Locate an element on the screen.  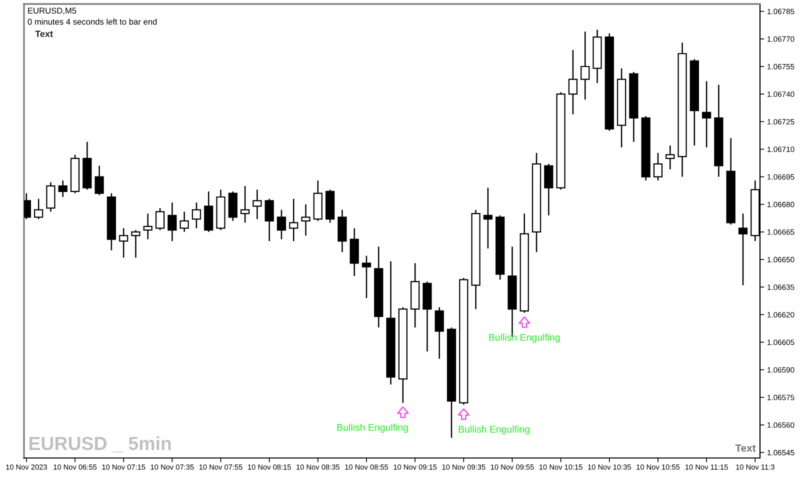
text: 0 minutes 4 seconds left to bar end is located at coordinates (92, 21).